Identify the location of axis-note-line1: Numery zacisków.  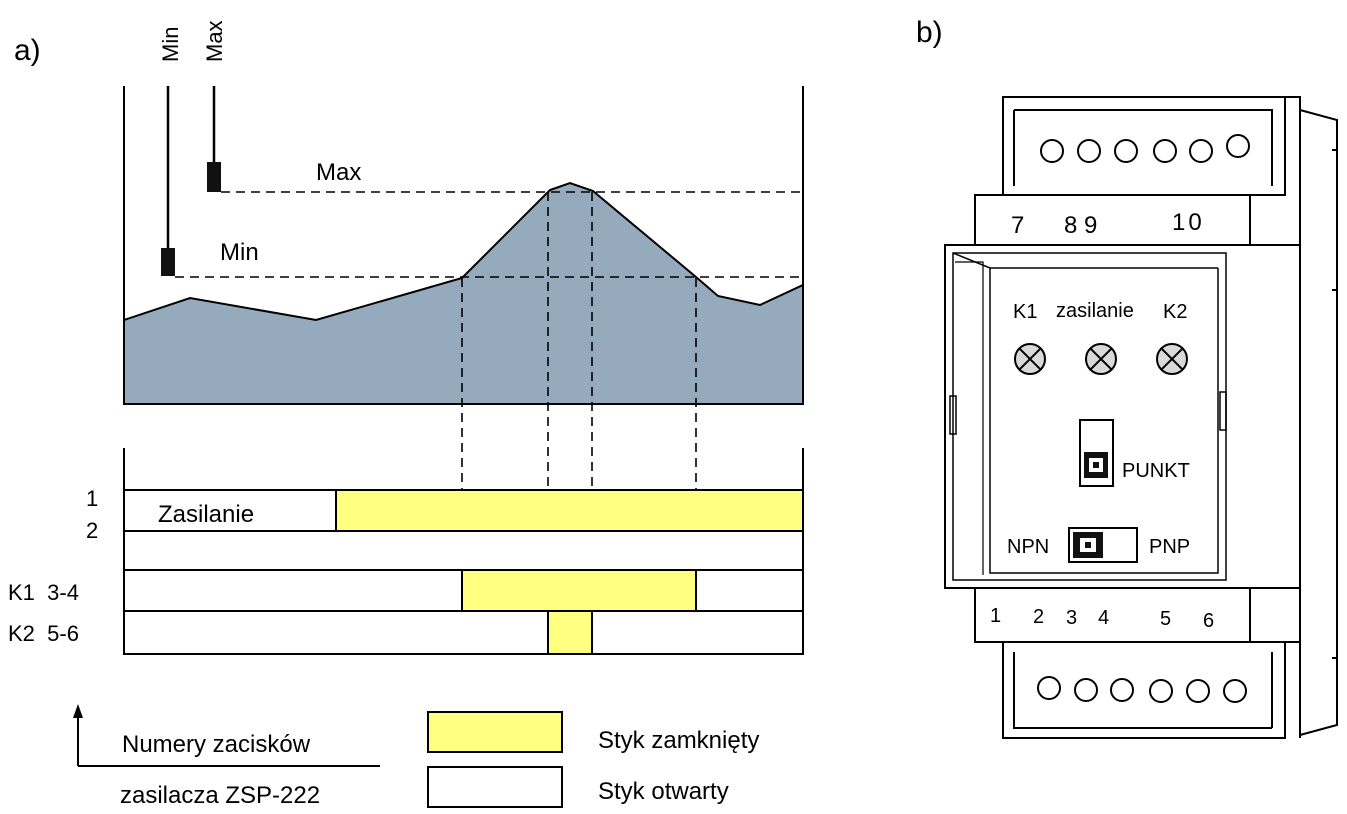
(216, 744).